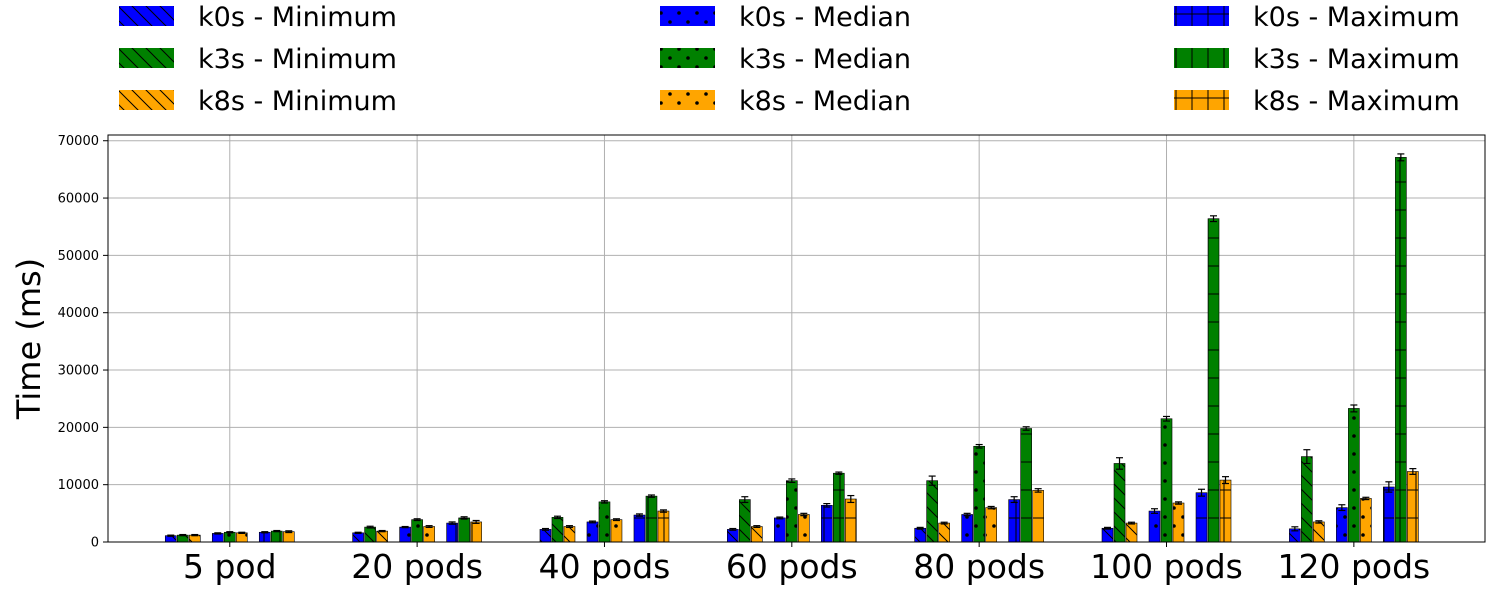  I want to click on legend-label: k8s - Median, so click(825, 101).